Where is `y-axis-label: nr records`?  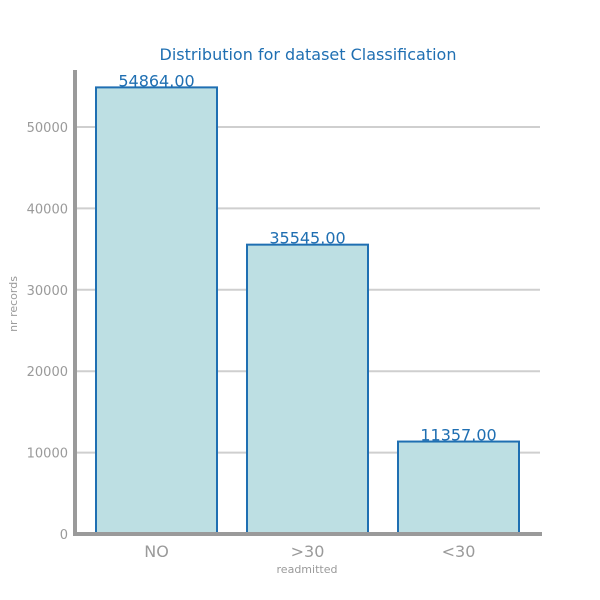
y-axis-label: nr records is located at coordinates (13, 304).